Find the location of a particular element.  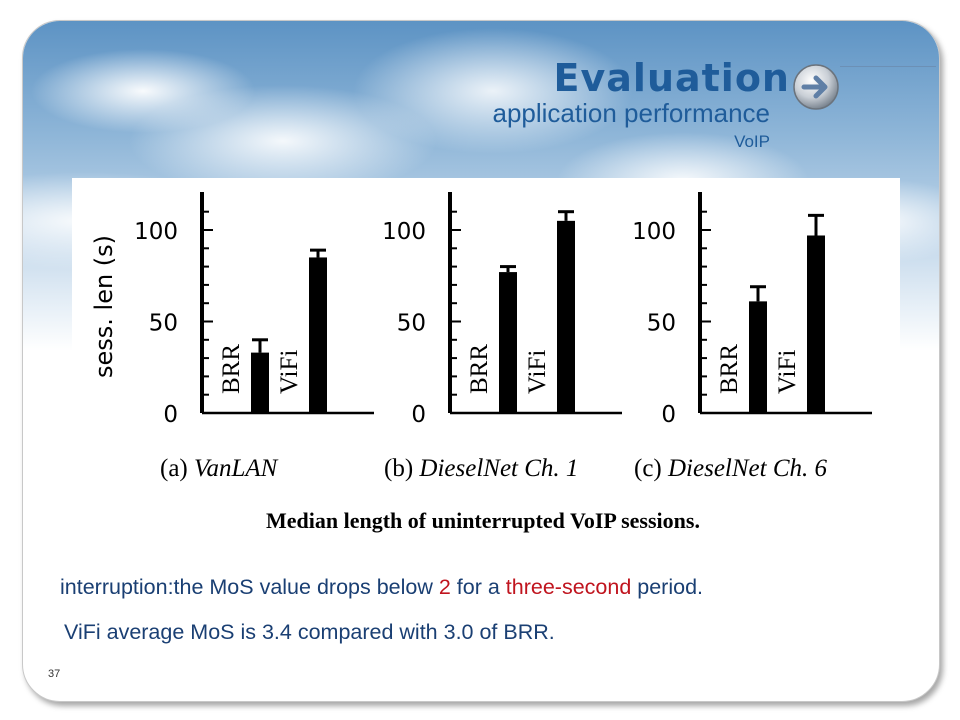

line1-highlight-value: 2 is located at coordinates (444, 587).